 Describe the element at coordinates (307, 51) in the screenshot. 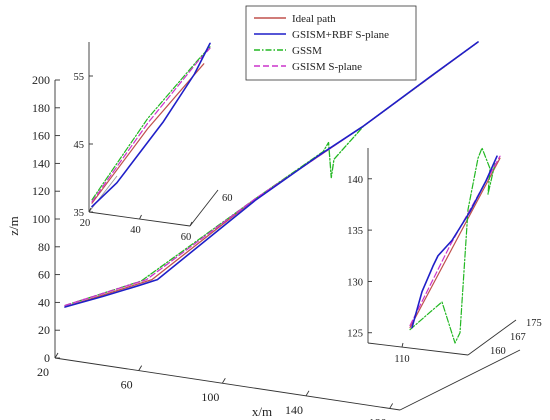

I see `legend-label: GSSM` at that location.